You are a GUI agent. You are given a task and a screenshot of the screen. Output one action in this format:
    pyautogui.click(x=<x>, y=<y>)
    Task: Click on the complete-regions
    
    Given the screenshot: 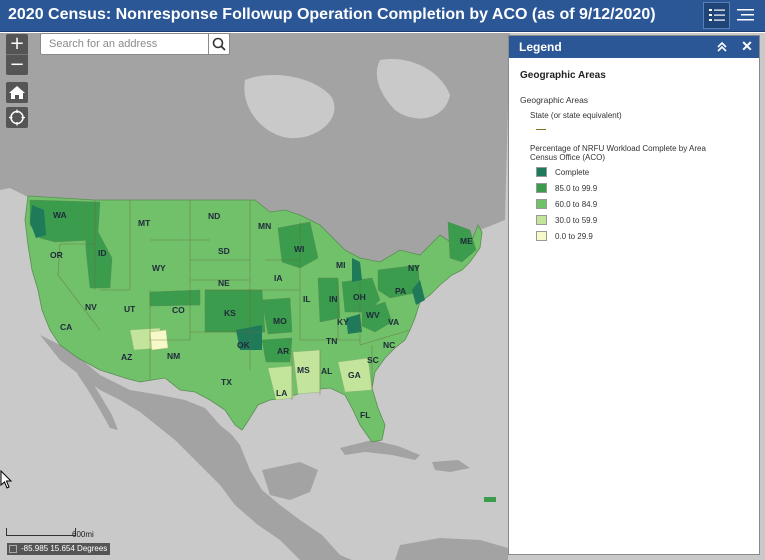 What is the action you would take?
    pyautogui.click(x=227, y=277)
    